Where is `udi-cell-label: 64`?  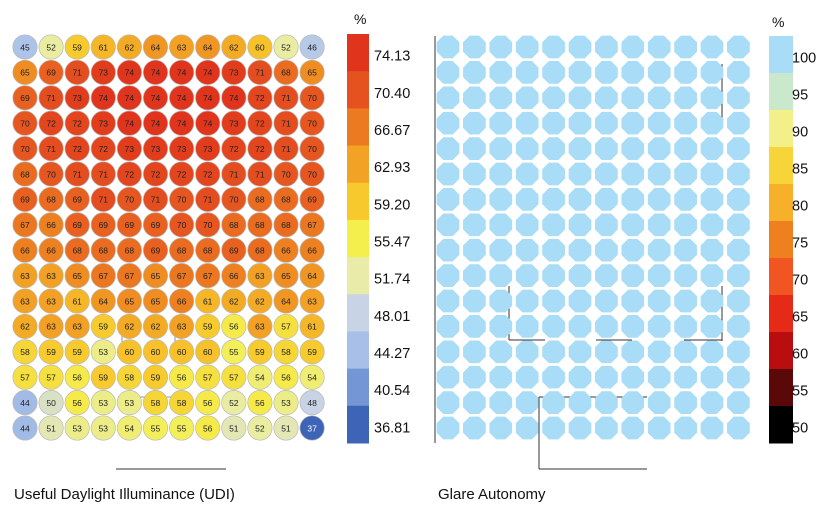 udi-cell-label: 64 is located at coordinates (104, 301).